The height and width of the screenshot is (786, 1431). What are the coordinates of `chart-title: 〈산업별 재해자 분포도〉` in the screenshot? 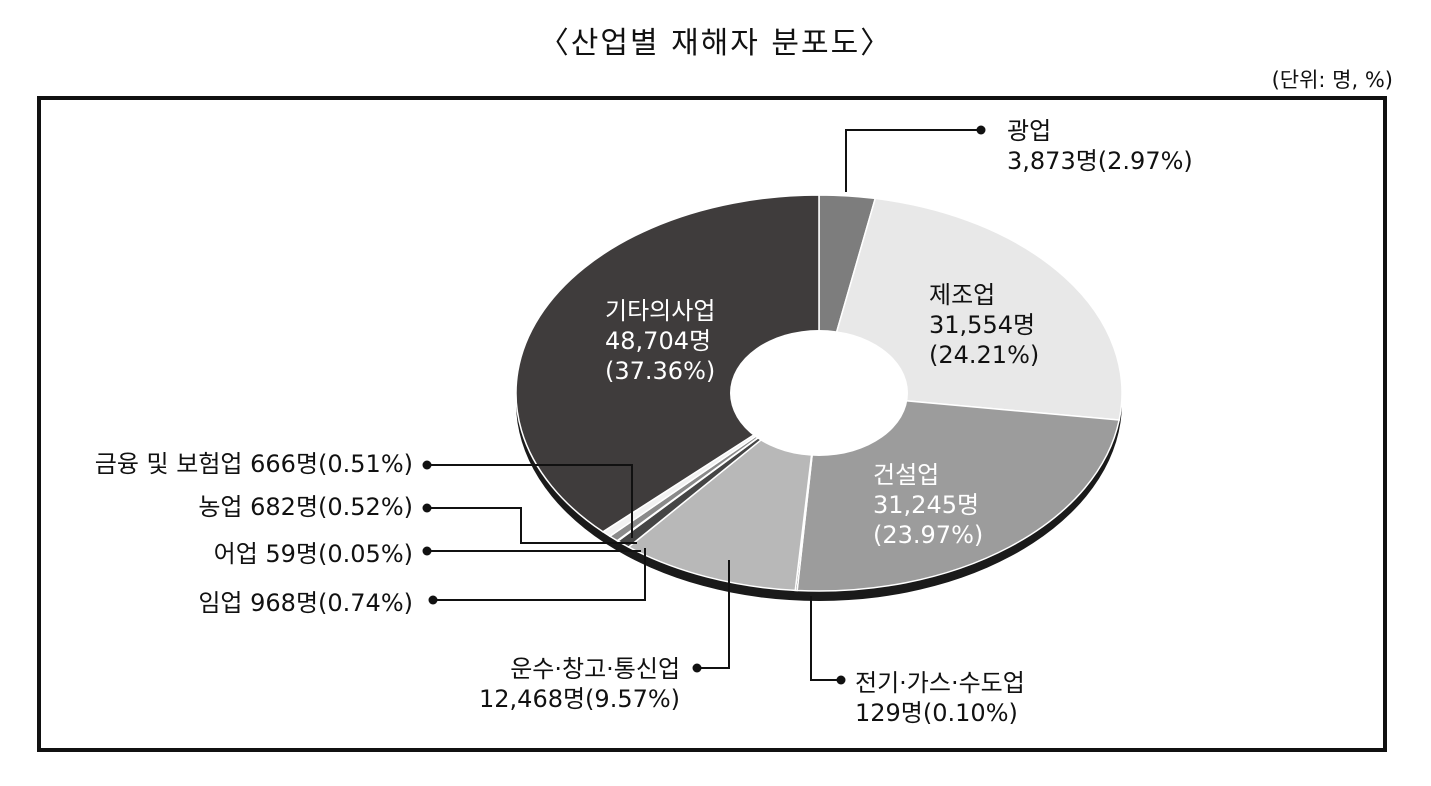 It's located at (715, 43).